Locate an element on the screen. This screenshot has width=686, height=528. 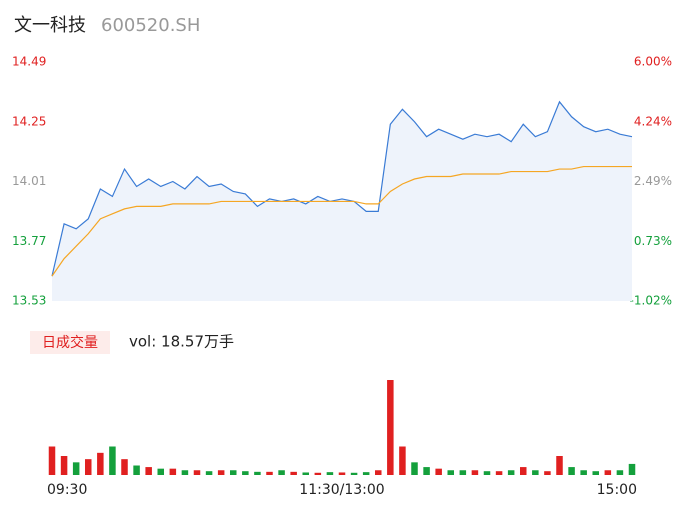
x-tick-label: 09:30 is located at coordinates (67, 490).